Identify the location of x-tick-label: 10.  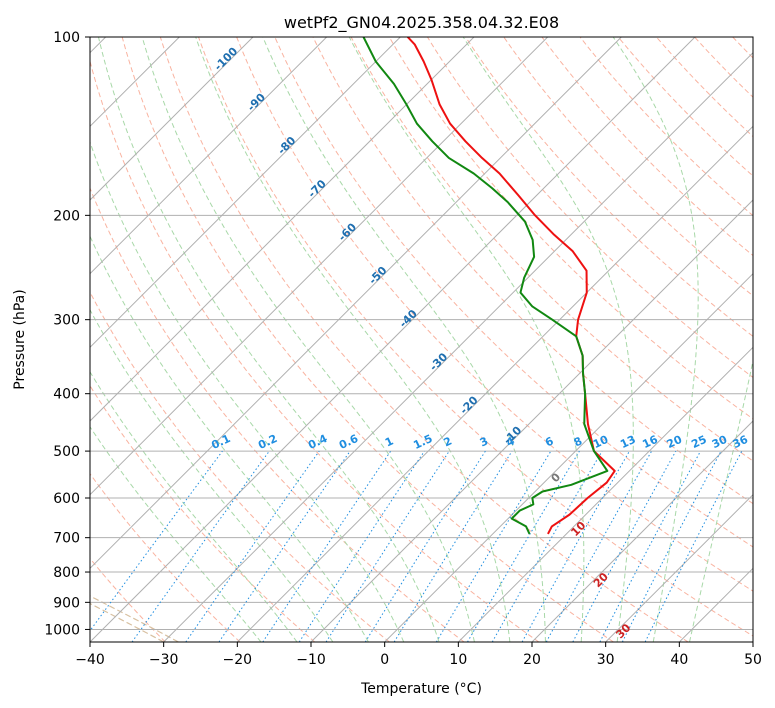
(458, 660).